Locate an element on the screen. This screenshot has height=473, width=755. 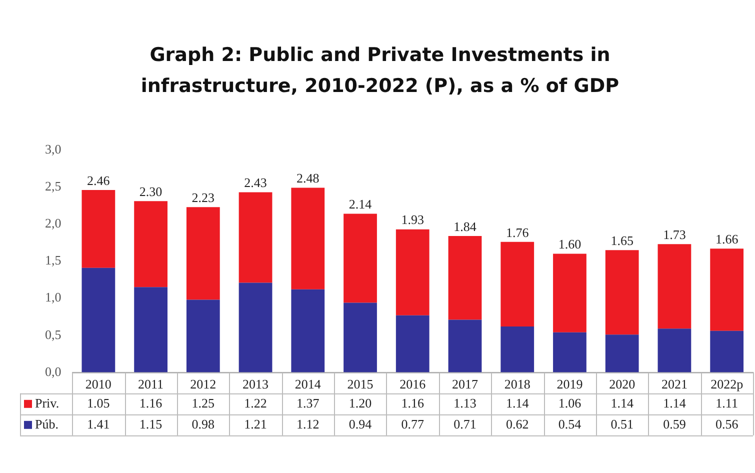
x-tick-label: 2022p is located at coordinates (727, 384).